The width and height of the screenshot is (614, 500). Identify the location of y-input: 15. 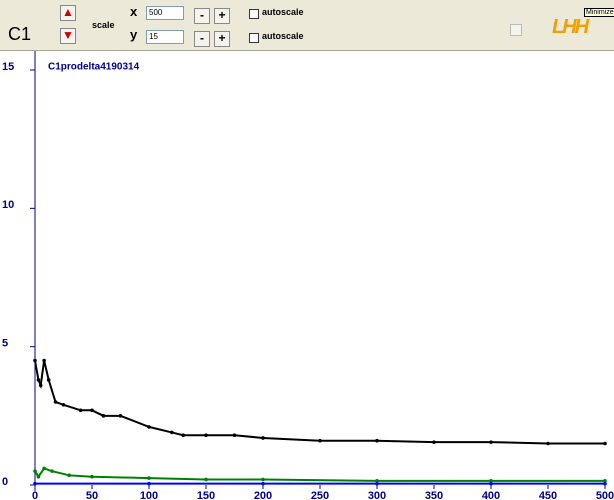
(165, 37).